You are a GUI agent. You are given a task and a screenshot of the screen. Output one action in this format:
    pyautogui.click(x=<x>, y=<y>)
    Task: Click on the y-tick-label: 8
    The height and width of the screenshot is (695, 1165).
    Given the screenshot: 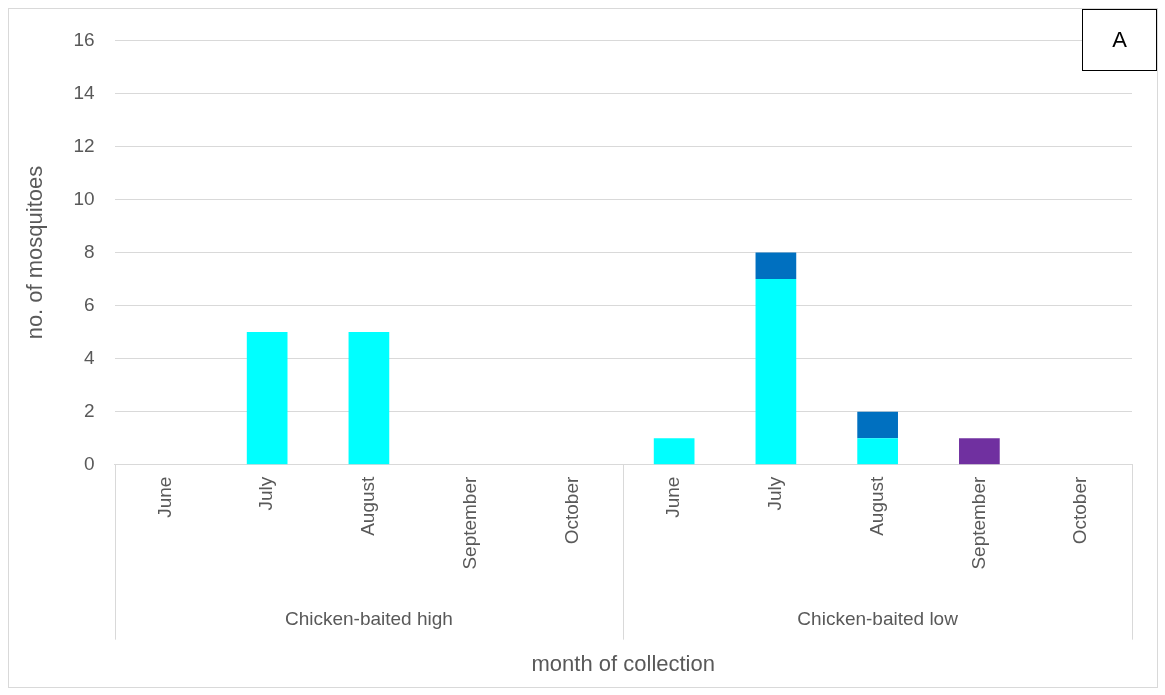 What is the action you would take?
    pyautogui.click(x=89, y=251)
    